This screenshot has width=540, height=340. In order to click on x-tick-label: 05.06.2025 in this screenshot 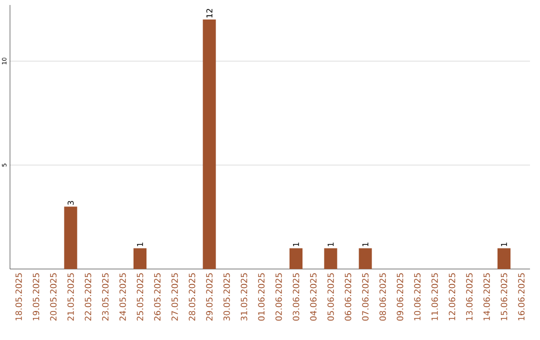, I will do `click(330, 297)`.